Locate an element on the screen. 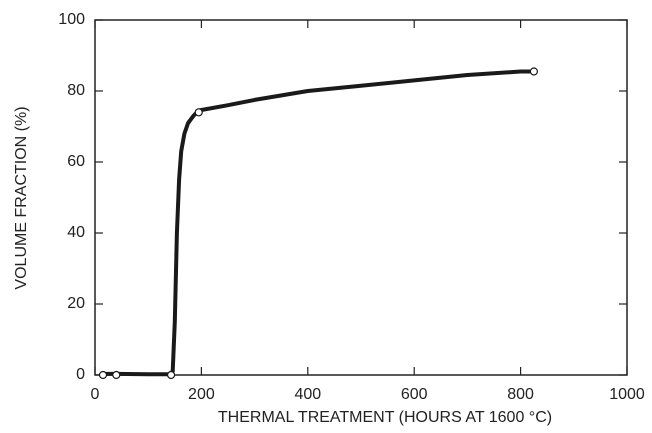 Image resolution: width=652 pixels, height=433 pixels. y-tick-label: 0 is located at coordinates (80, 374).